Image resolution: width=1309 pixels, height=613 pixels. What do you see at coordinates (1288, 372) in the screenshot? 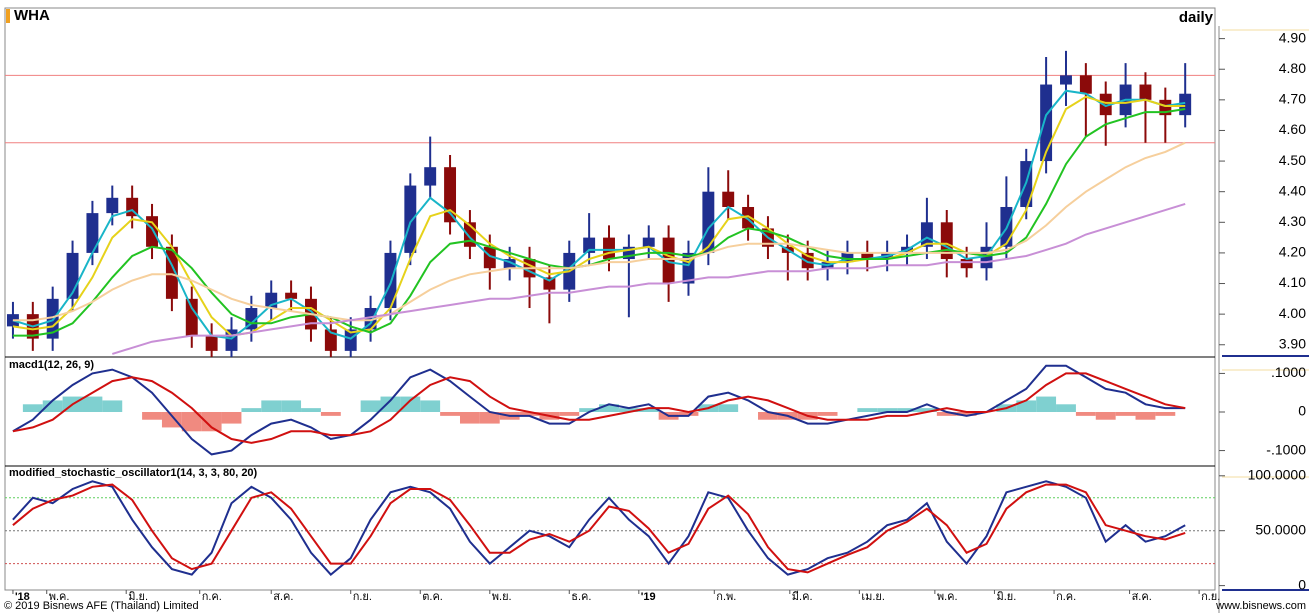
I see `y-tick-label: .1000` at bounding box center [1288, 372].